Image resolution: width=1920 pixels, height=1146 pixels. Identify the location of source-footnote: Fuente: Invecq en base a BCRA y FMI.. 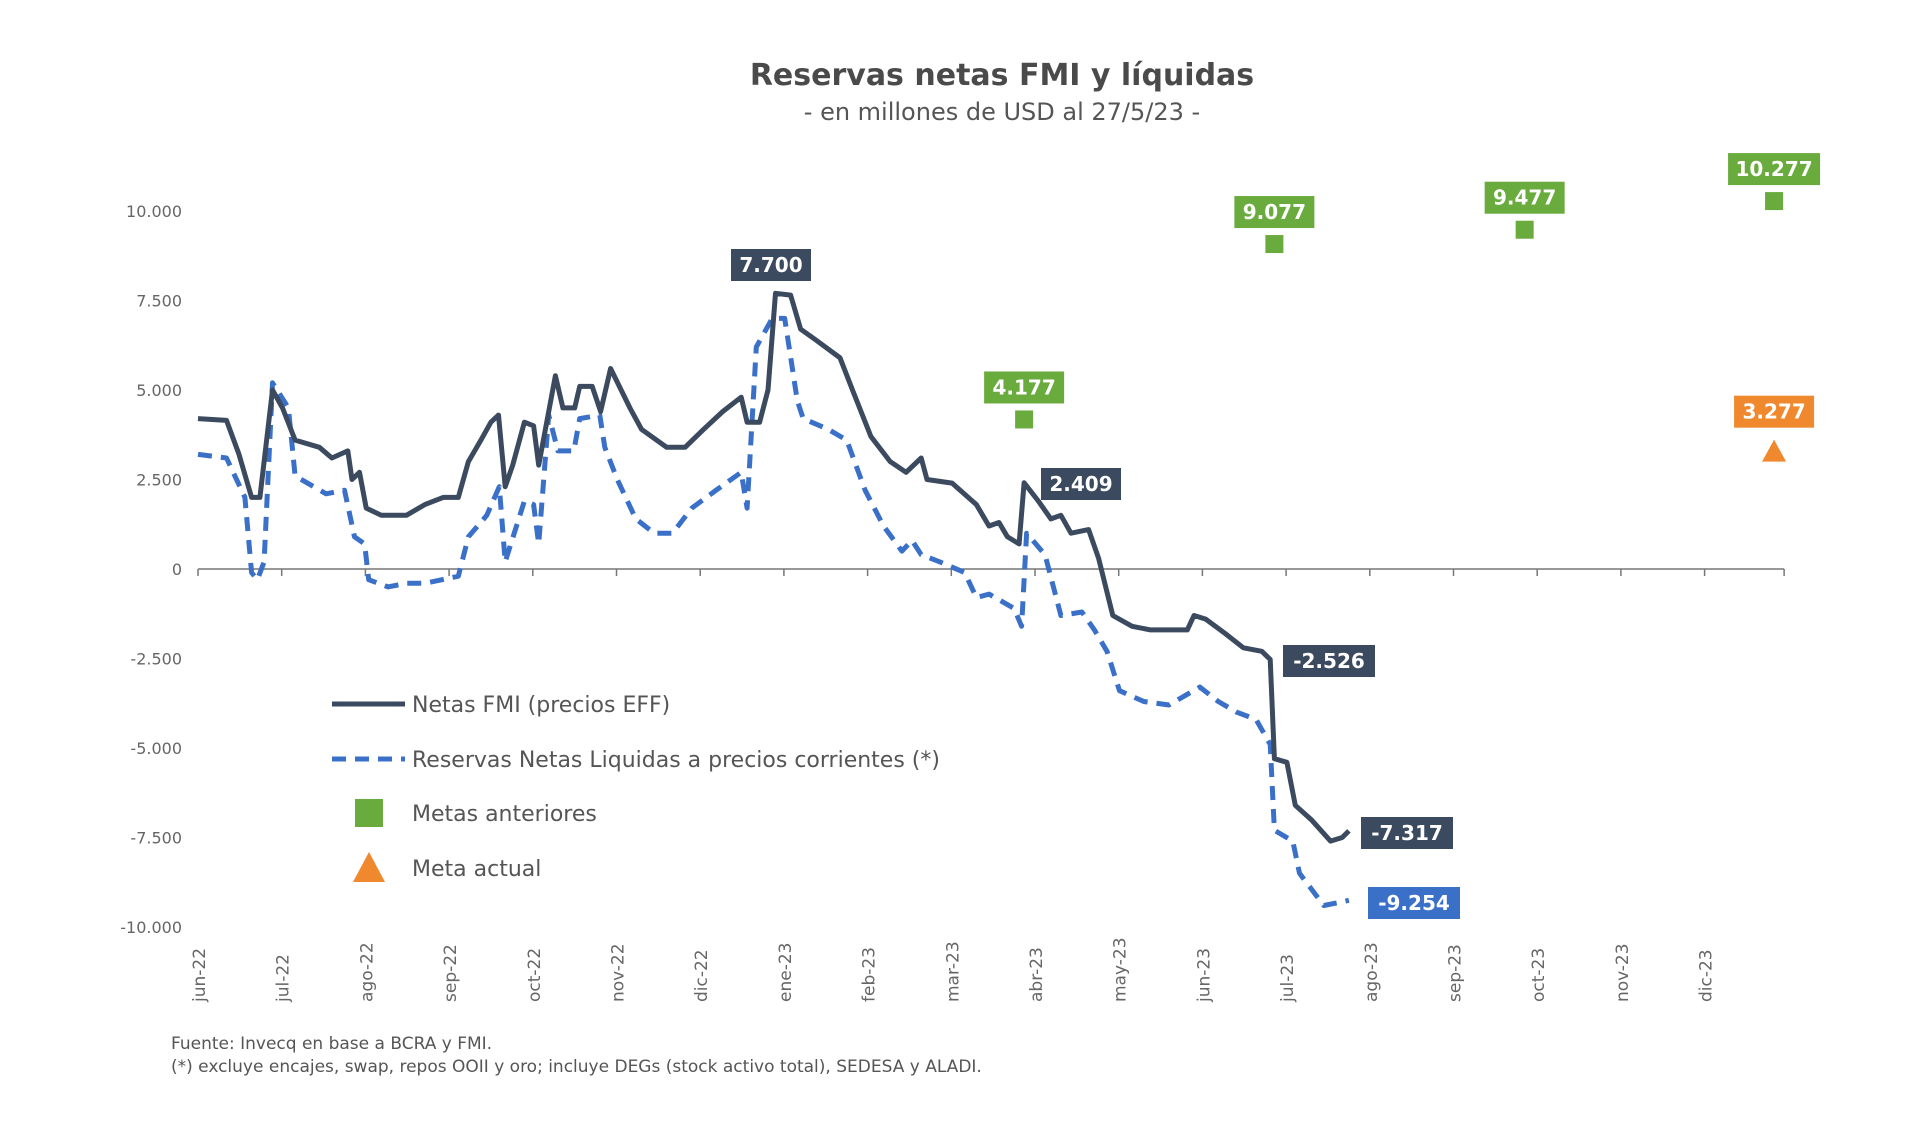
(332, 1044).